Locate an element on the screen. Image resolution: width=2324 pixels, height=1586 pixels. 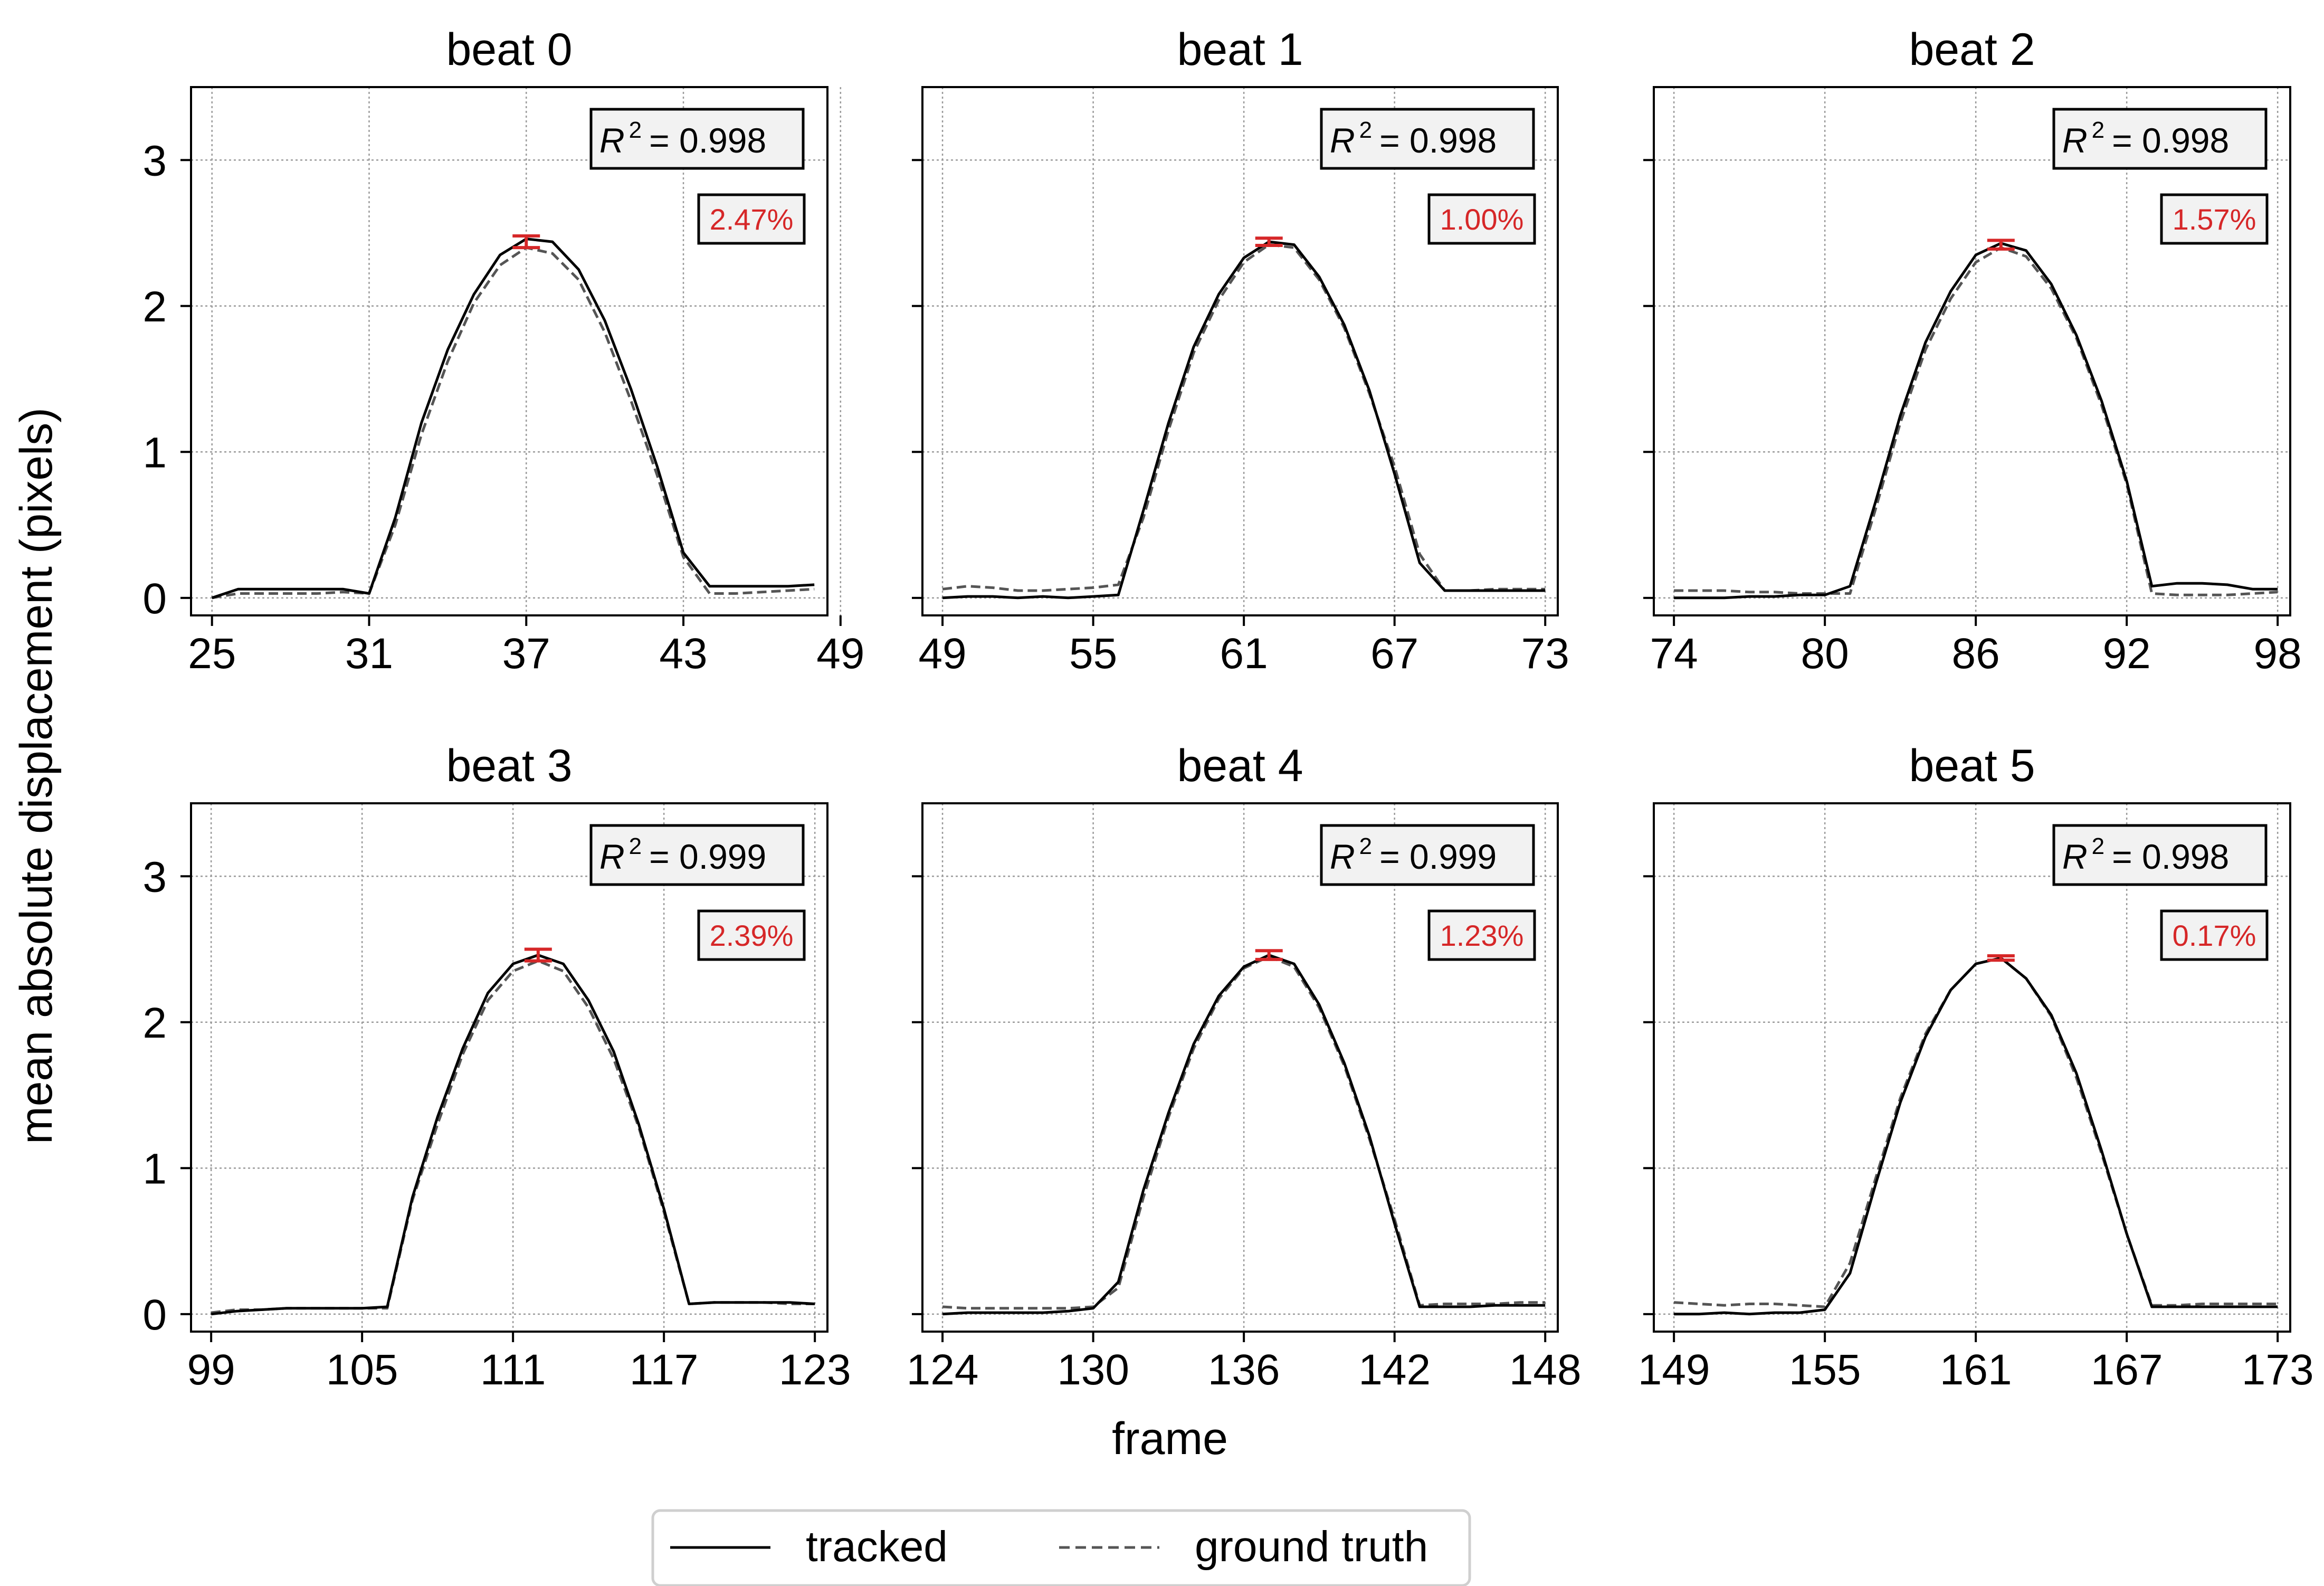
panel-0-title: beat 0 is located at coordinates (509, 49).